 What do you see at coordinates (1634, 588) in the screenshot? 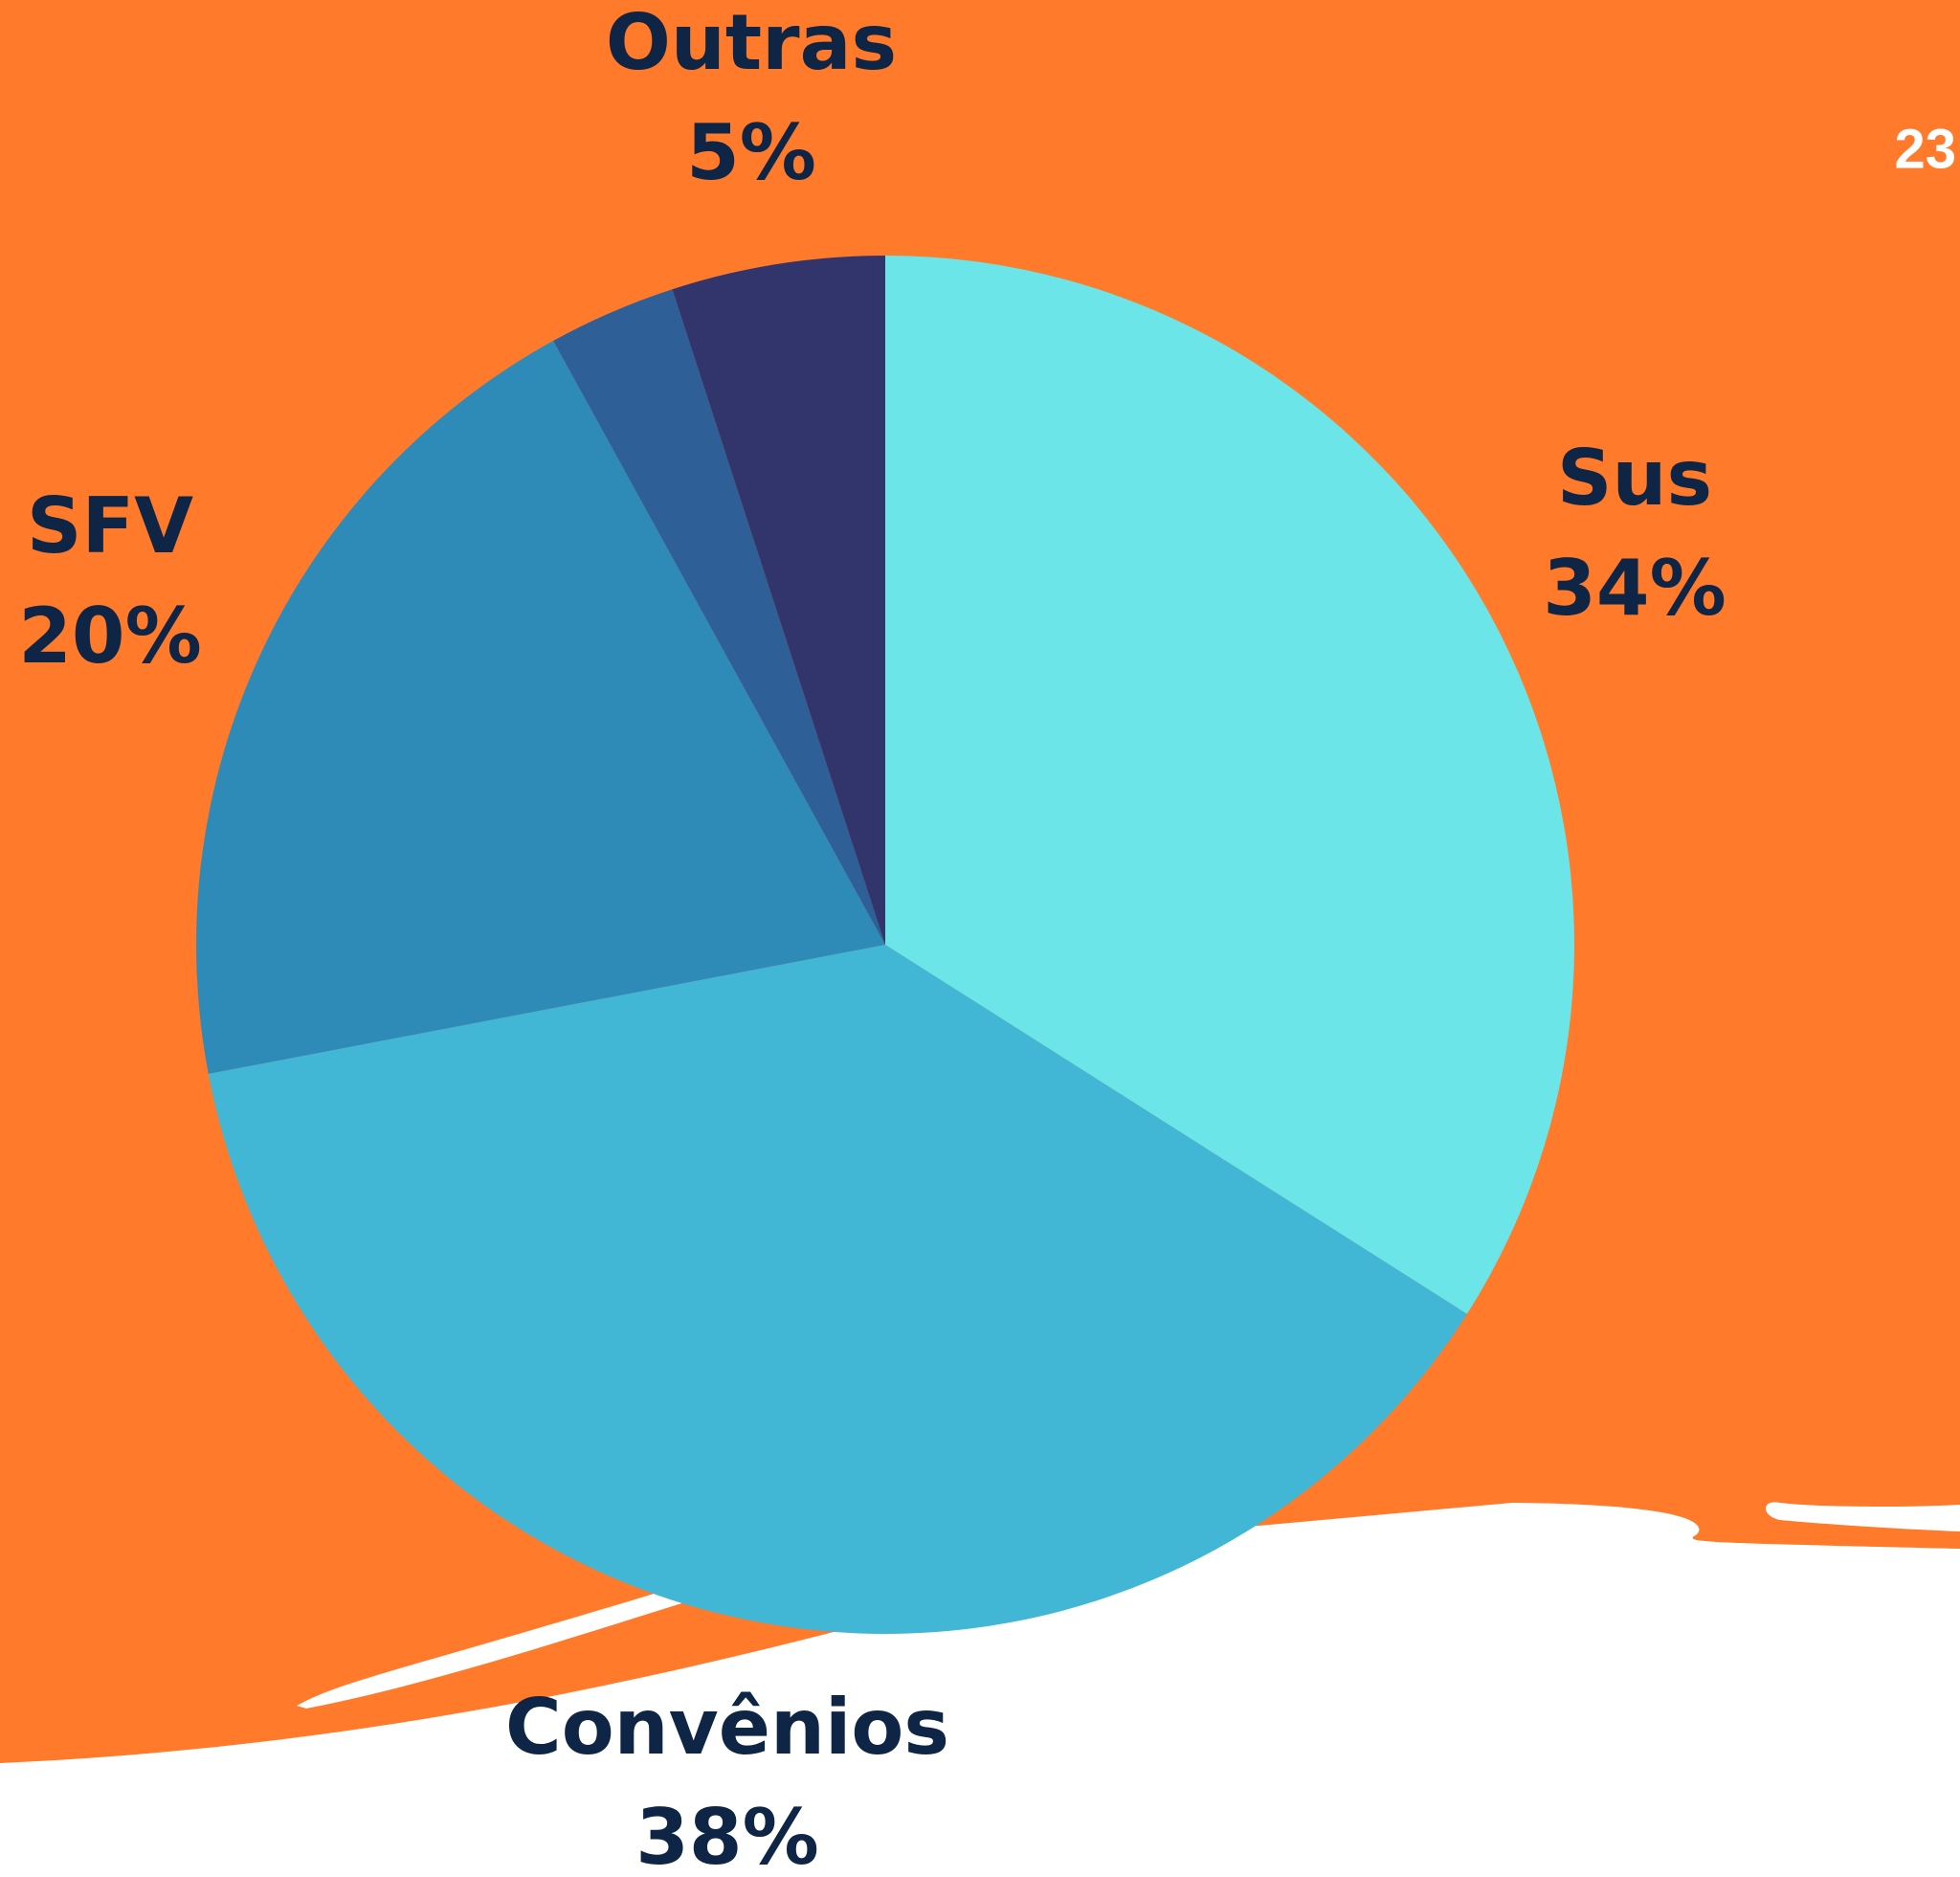
I see `slice-value-label: 34%` at bounding box center [1634, 588].